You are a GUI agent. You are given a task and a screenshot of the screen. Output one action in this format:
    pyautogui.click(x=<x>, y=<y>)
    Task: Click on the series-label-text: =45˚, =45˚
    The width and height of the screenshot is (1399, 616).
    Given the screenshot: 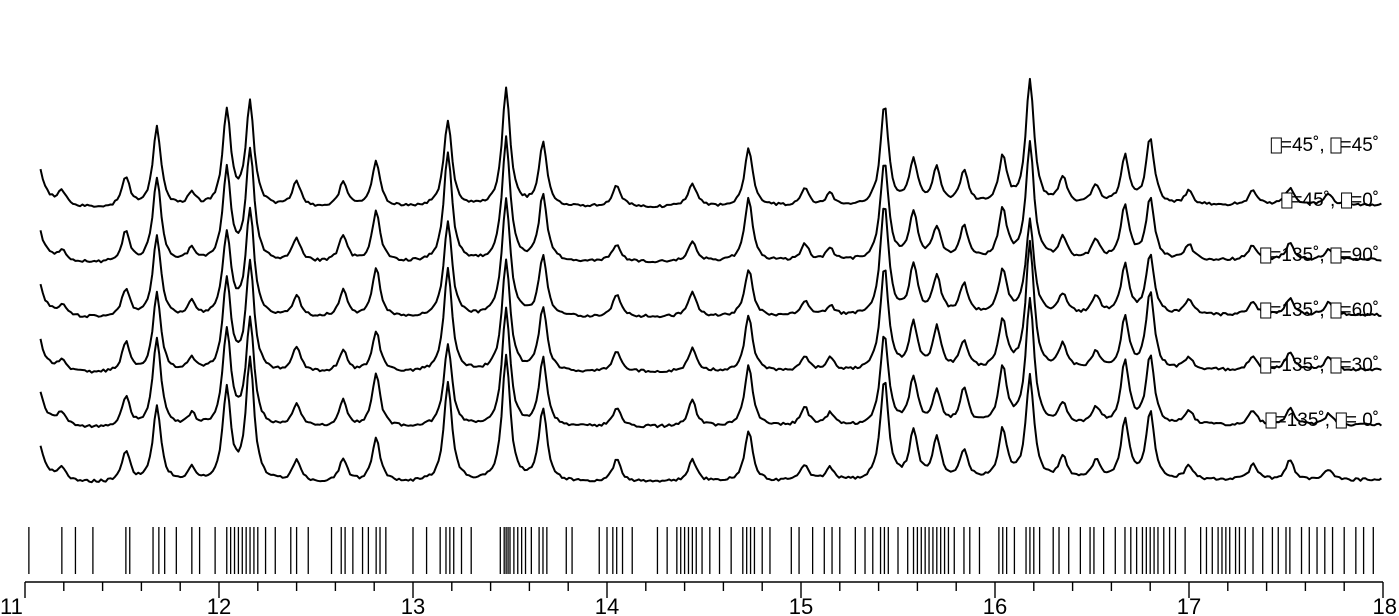 What is the action you would take?
    pyautogui.click(x=1324, y=145)
    